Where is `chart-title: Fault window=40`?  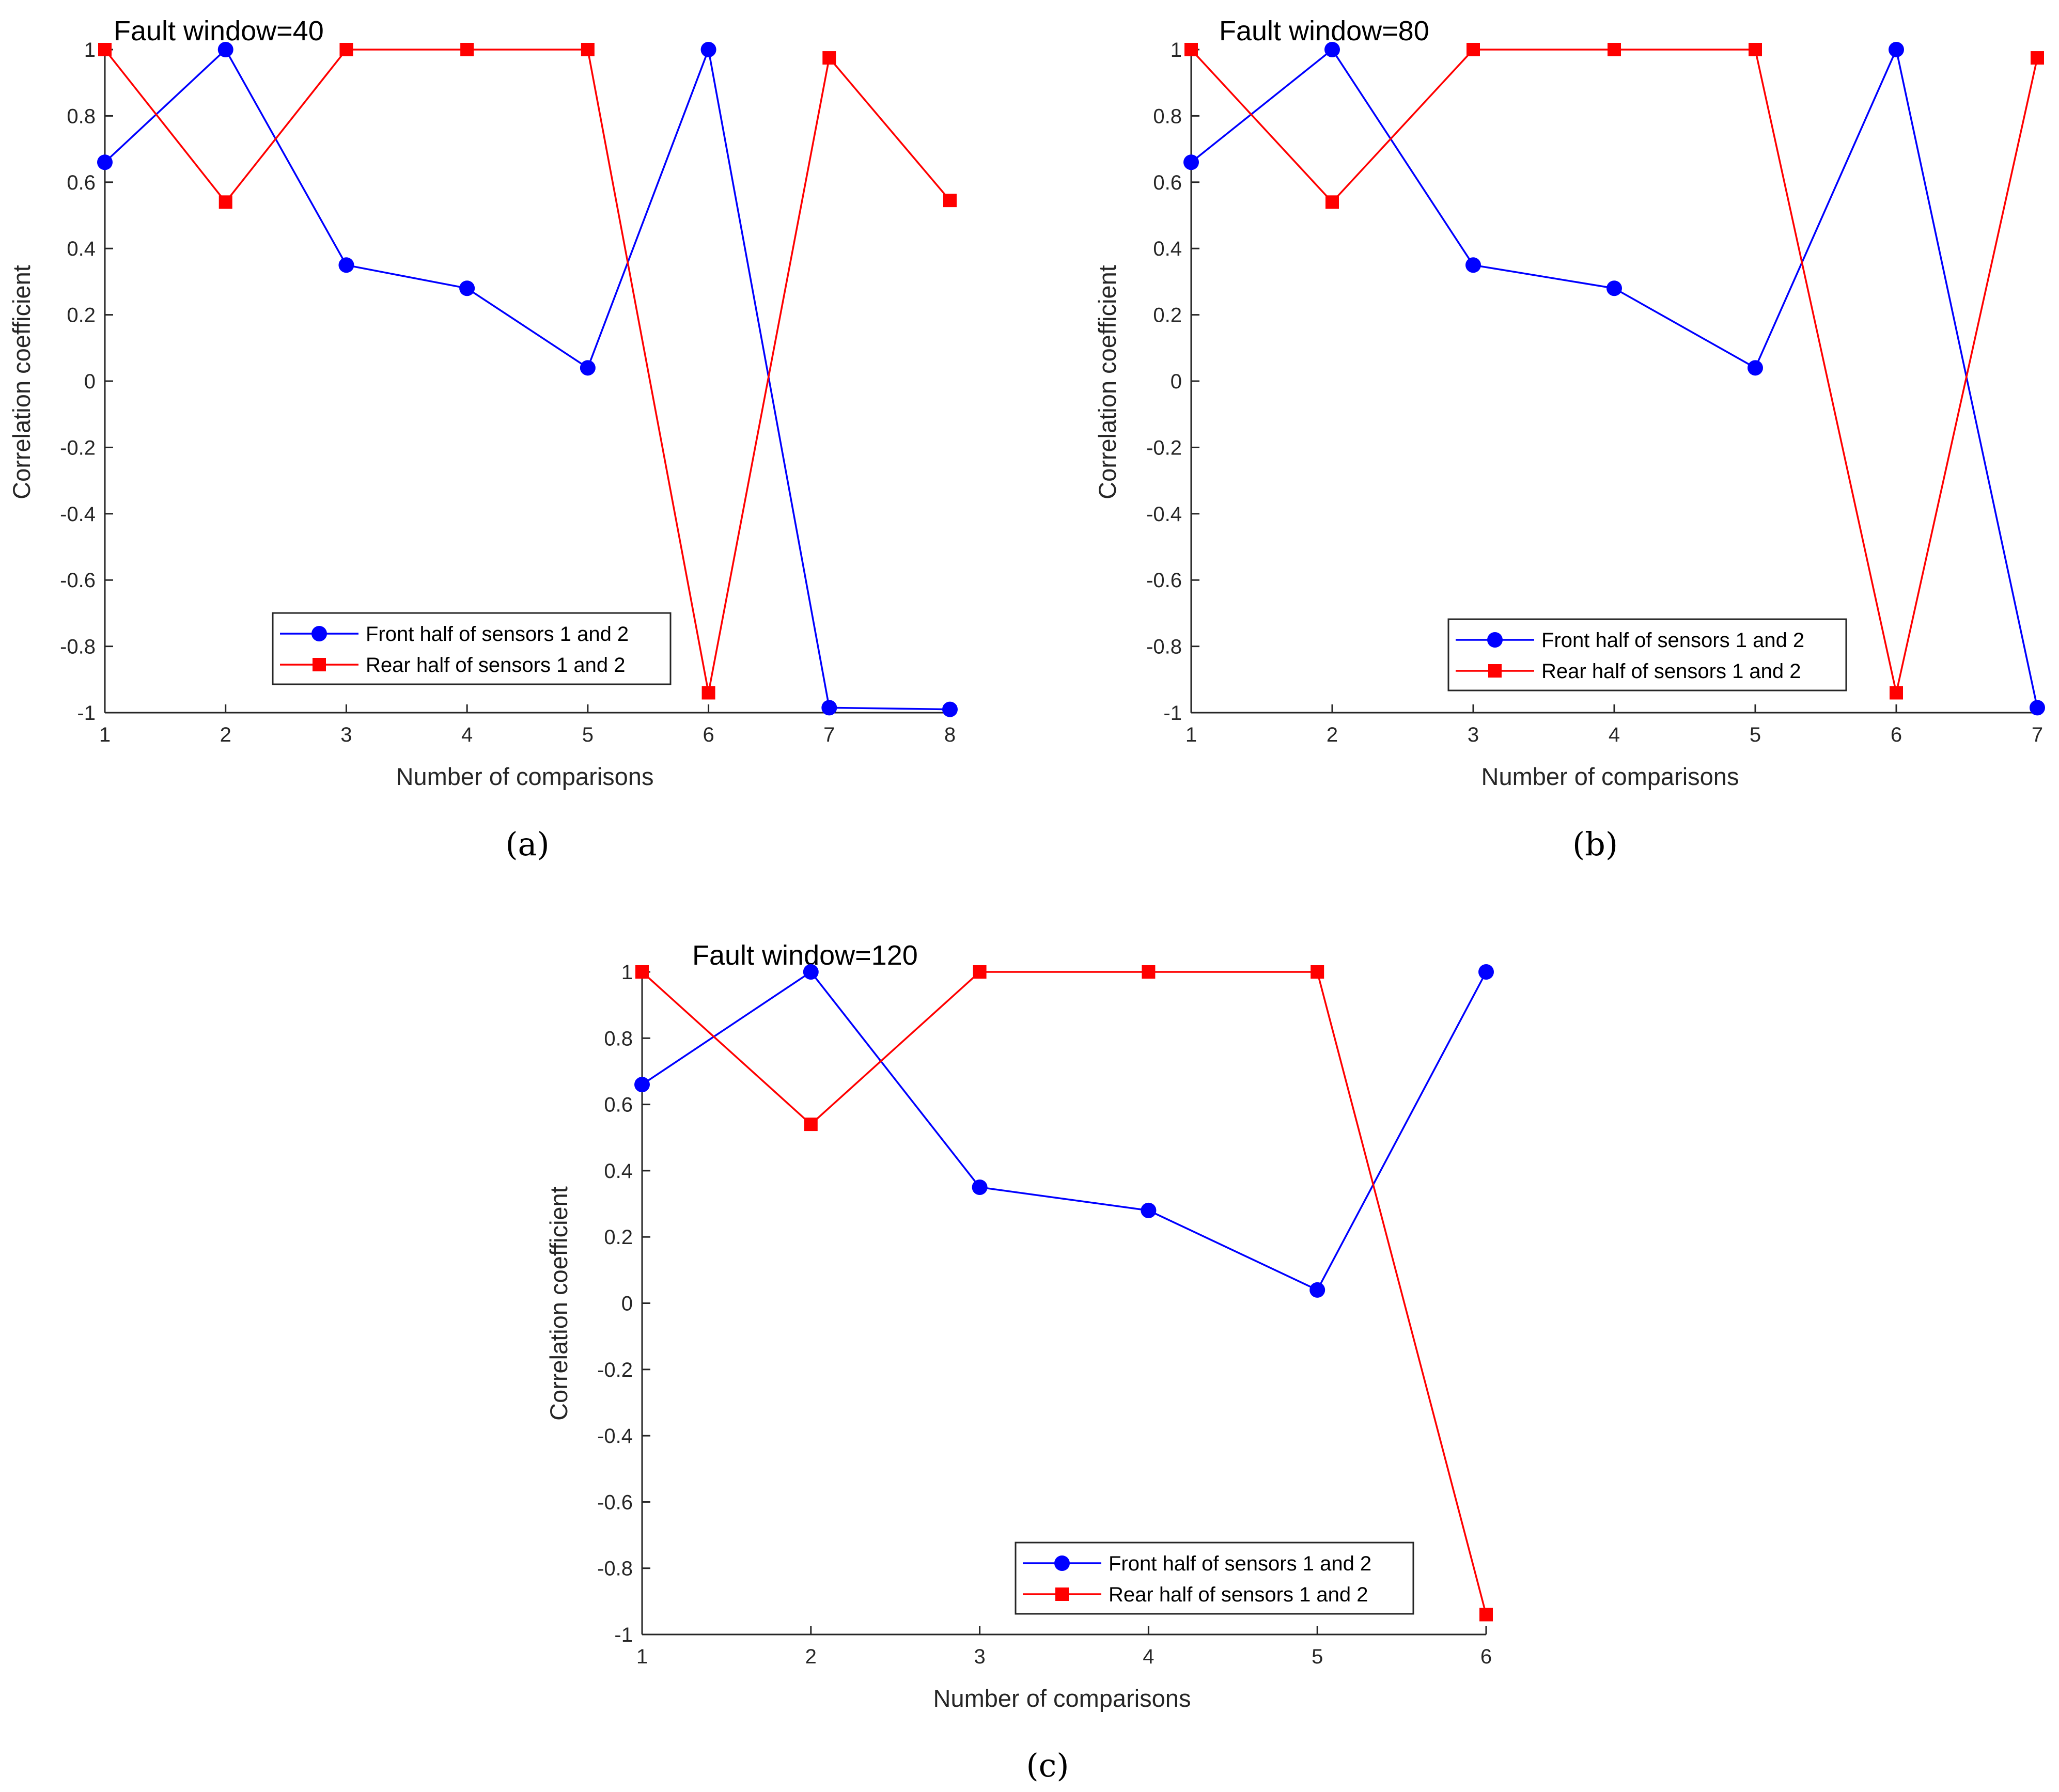
chart-title: Fault window=40 is located at coordinates (219, 30).